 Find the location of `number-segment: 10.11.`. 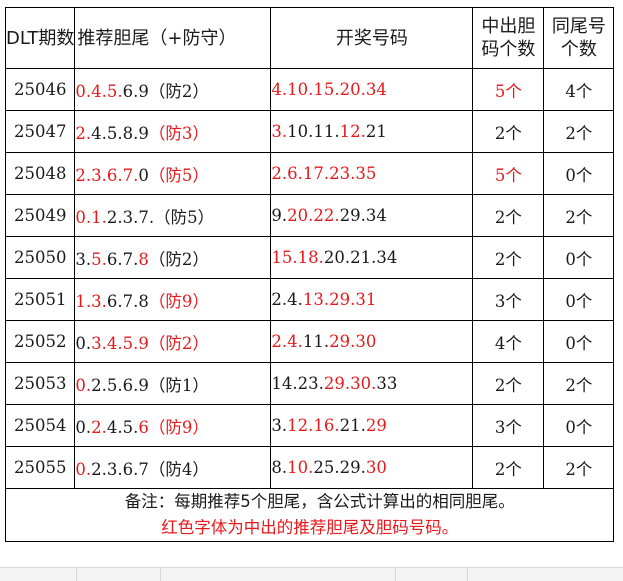

number-segment: 10.11. is located at coordinates (313, 131).